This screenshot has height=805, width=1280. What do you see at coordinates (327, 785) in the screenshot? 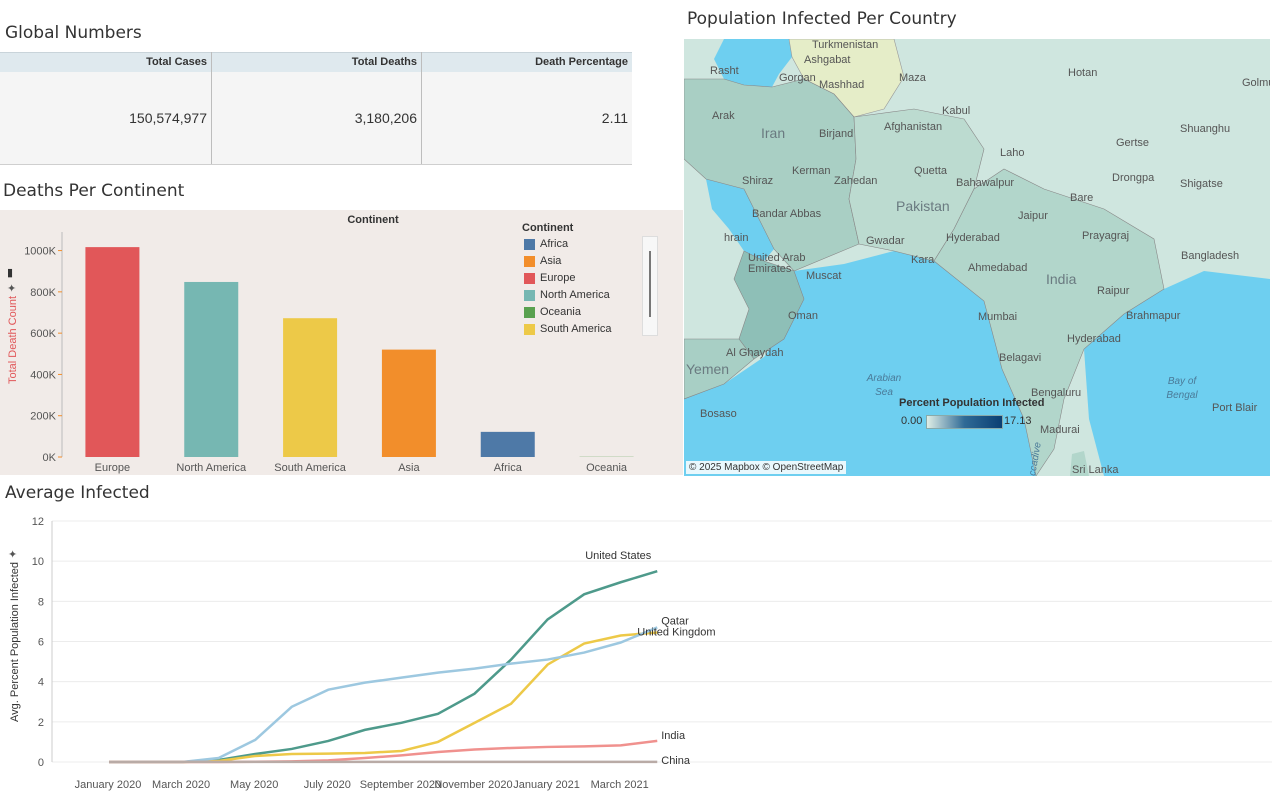
I see `line-x-tick-label: July 2020` at bounding box center [327, 785].